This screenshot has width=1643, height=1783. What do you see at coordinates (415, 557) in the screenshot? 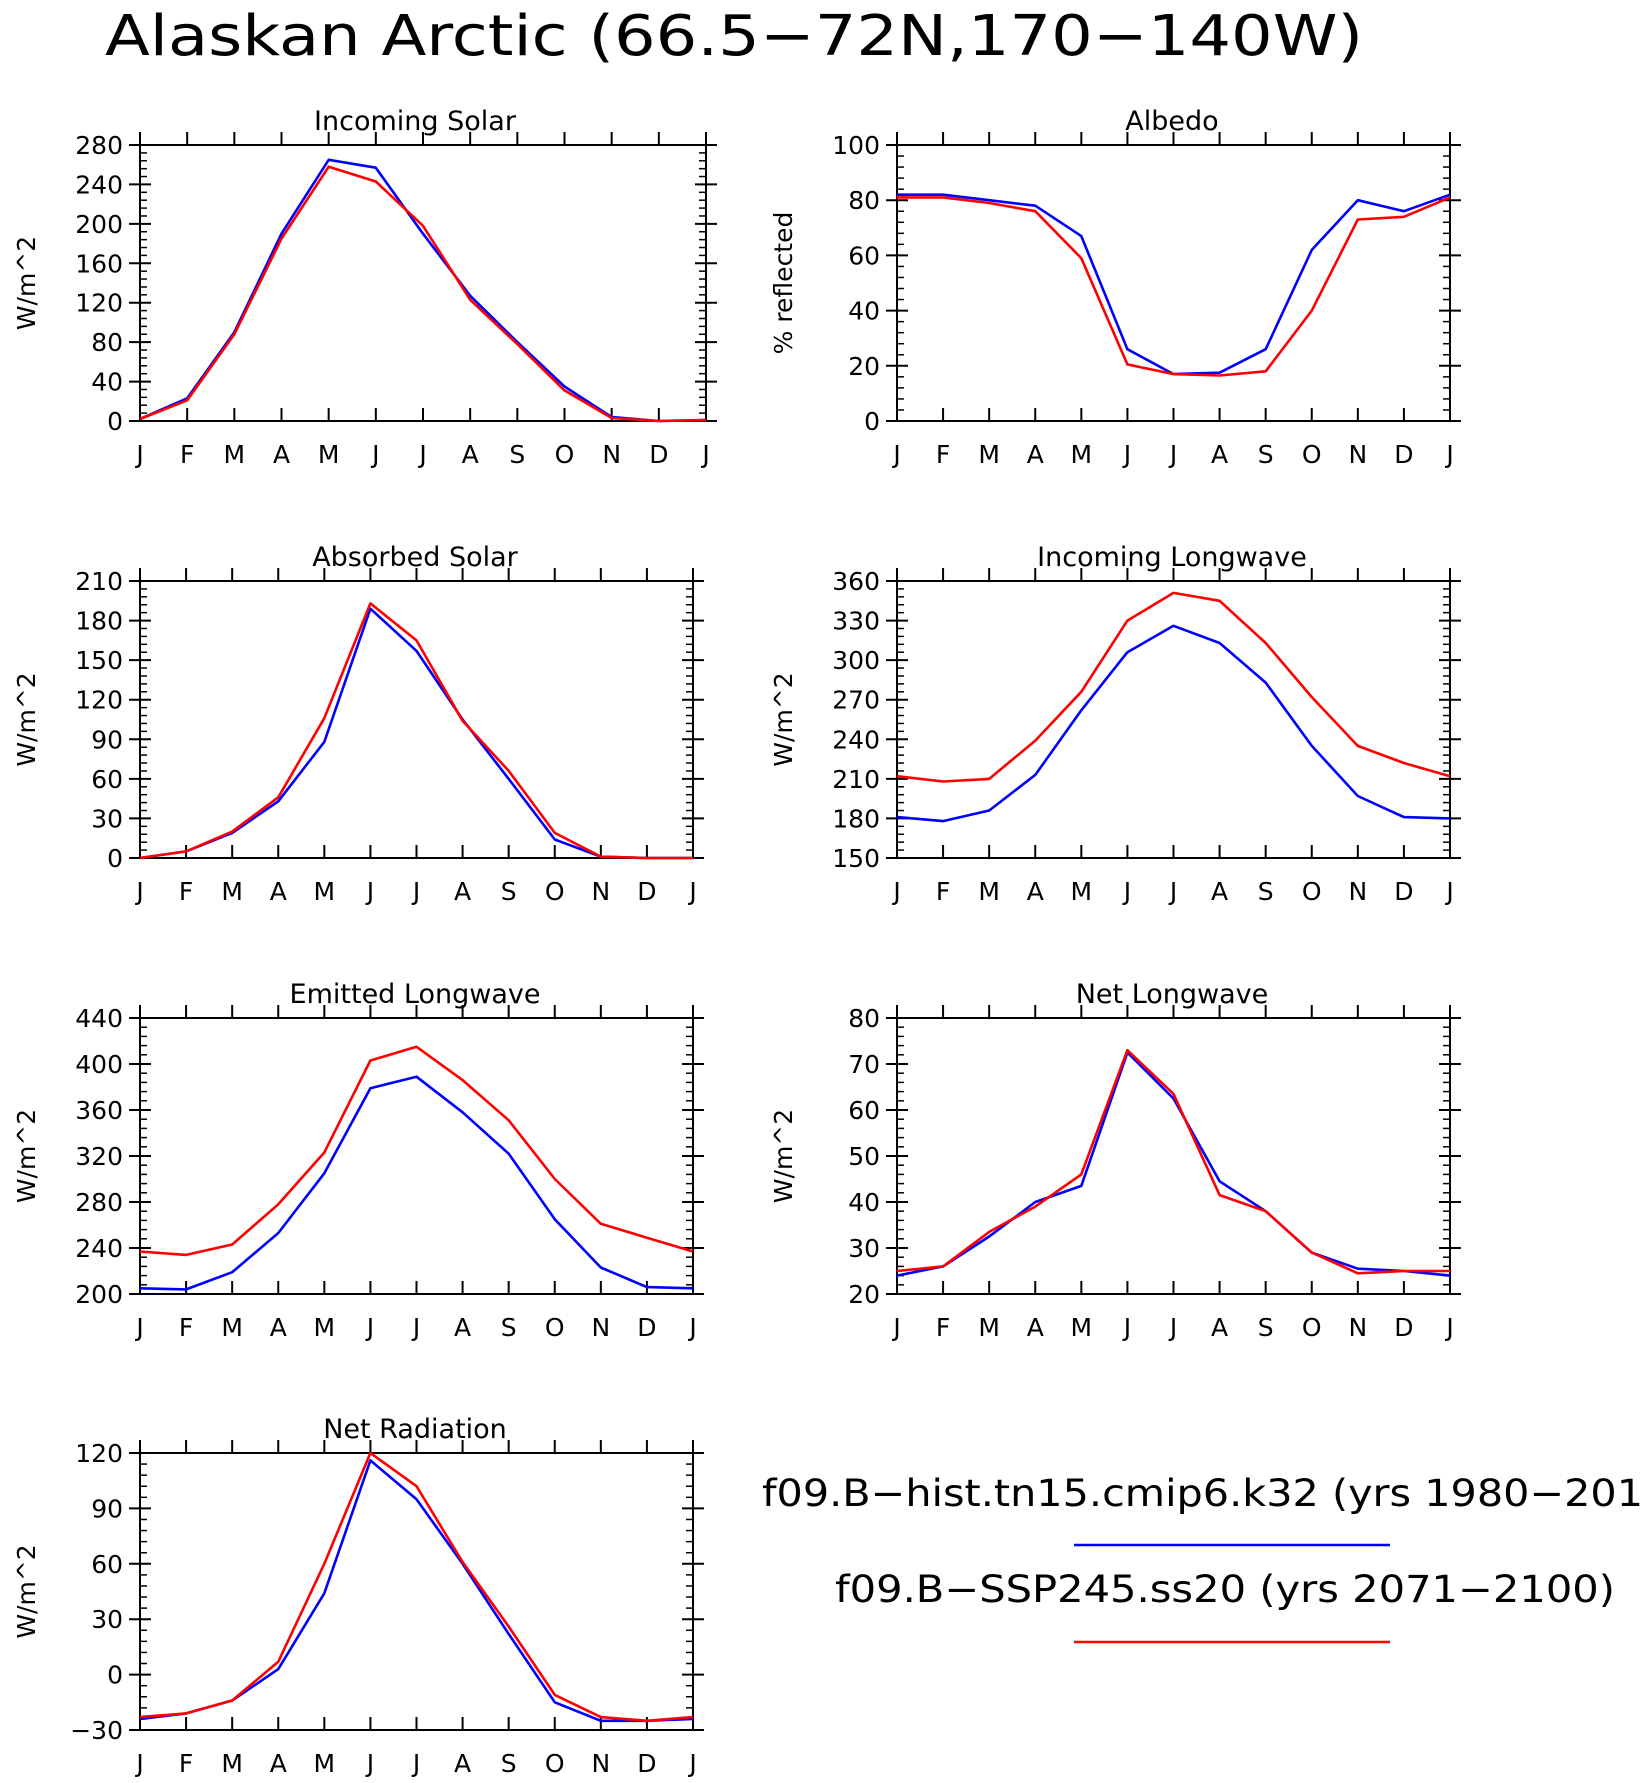
I see `panel-title: Absorbed Solar` at bounding box center [415, 557].